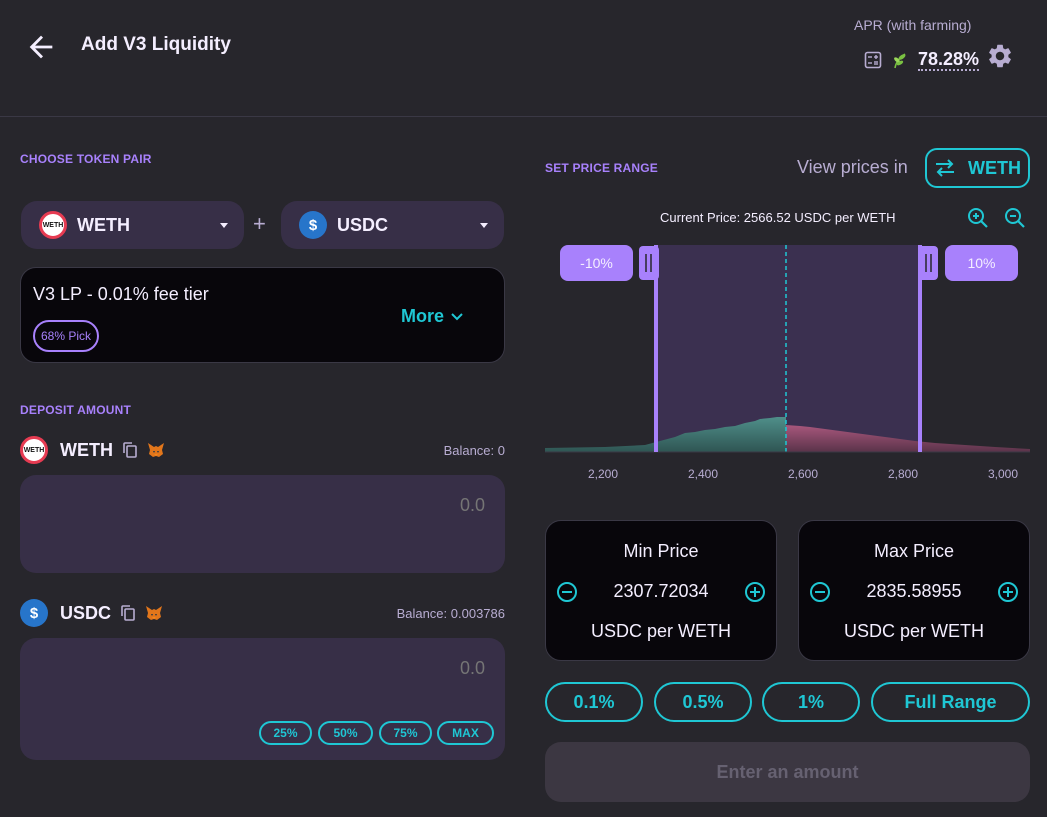  What do you see at coordinates (913, 631) in the screenshot?
I see `max-price-unit: USDC per WETH` at bounding box center [913, 631].